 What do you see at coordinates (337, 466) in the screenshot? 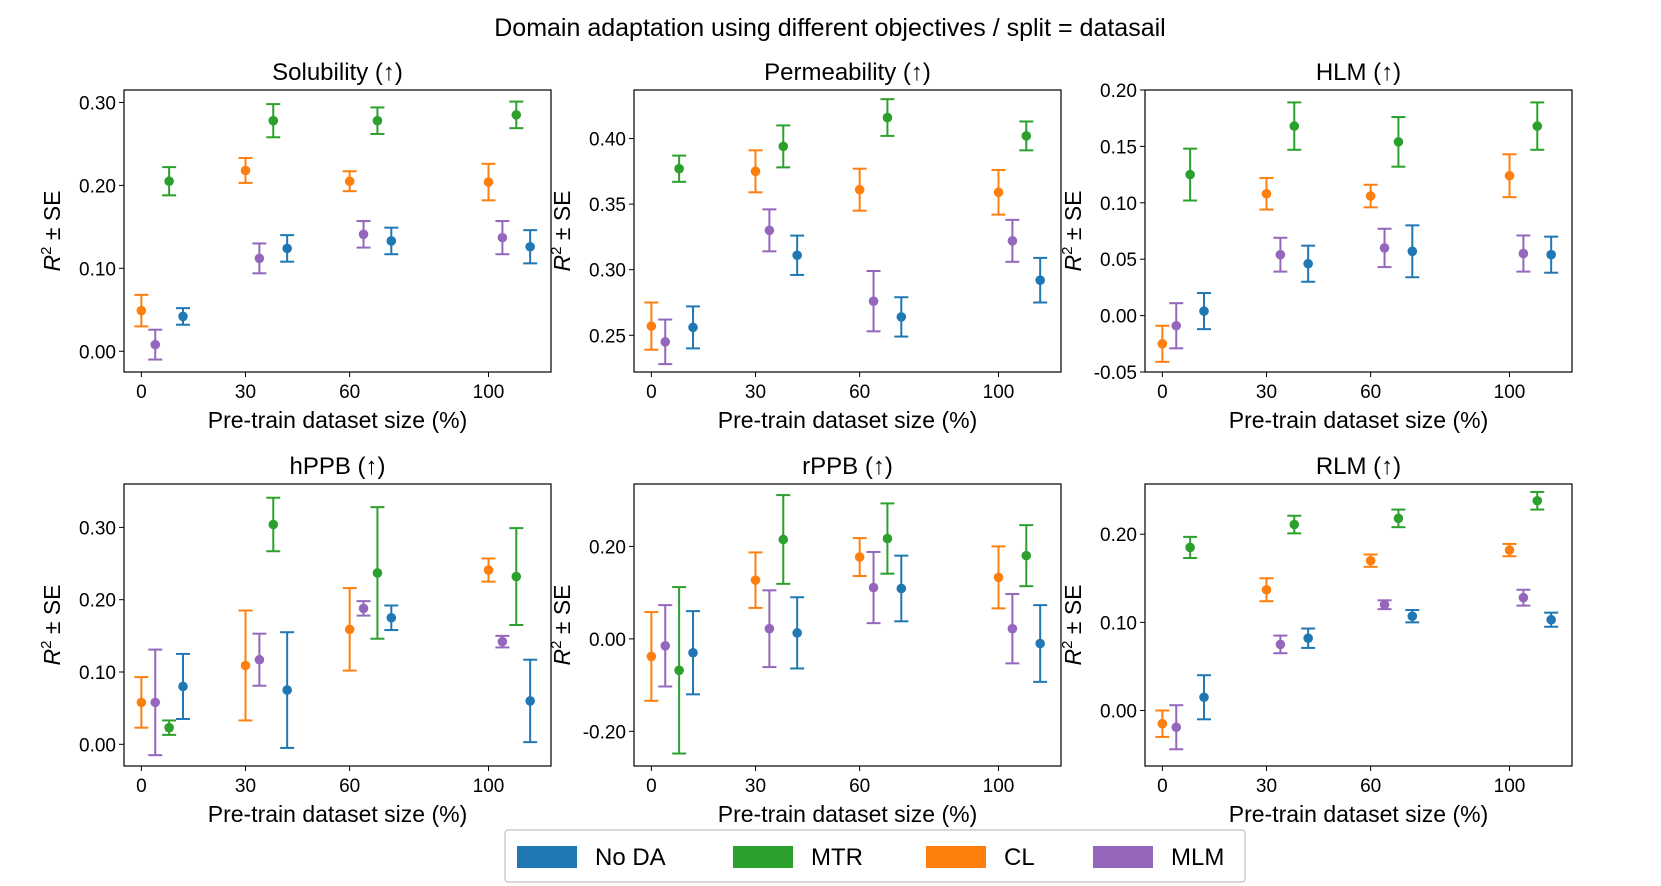
I see `panel-title: hPPB (↑)` at bounding box center [337, 466].